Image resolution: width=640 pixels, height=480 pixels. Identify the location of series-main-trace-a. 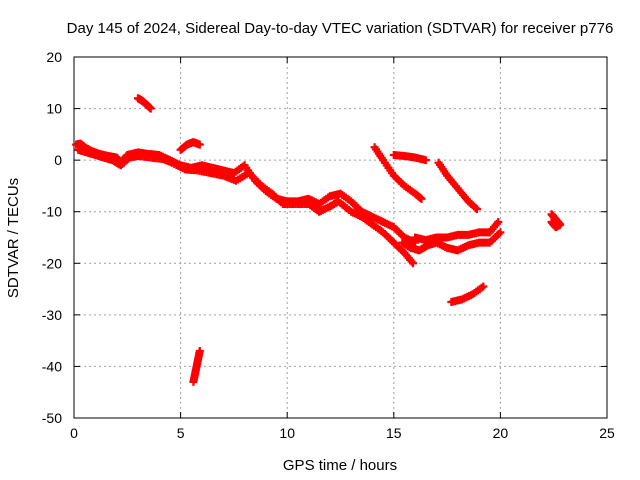
(246, 193).